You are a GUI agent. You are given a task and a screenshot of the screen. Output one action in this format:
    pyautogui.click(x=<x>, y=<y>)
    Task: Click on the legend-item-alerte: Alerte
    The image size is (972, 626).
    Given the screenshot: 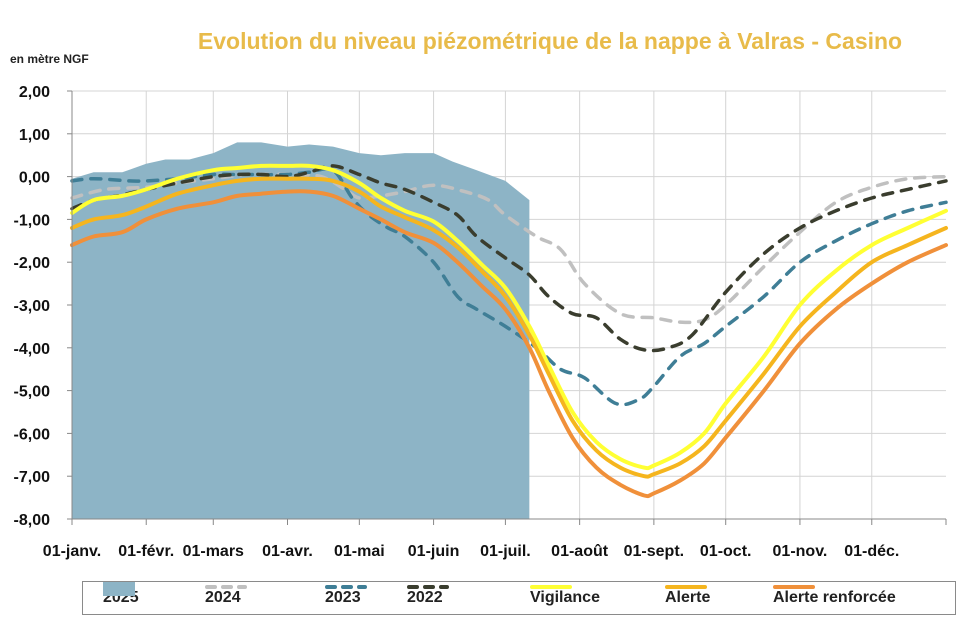 What is the action you would take?
    pyautogui.click(x=687, y=598)
    